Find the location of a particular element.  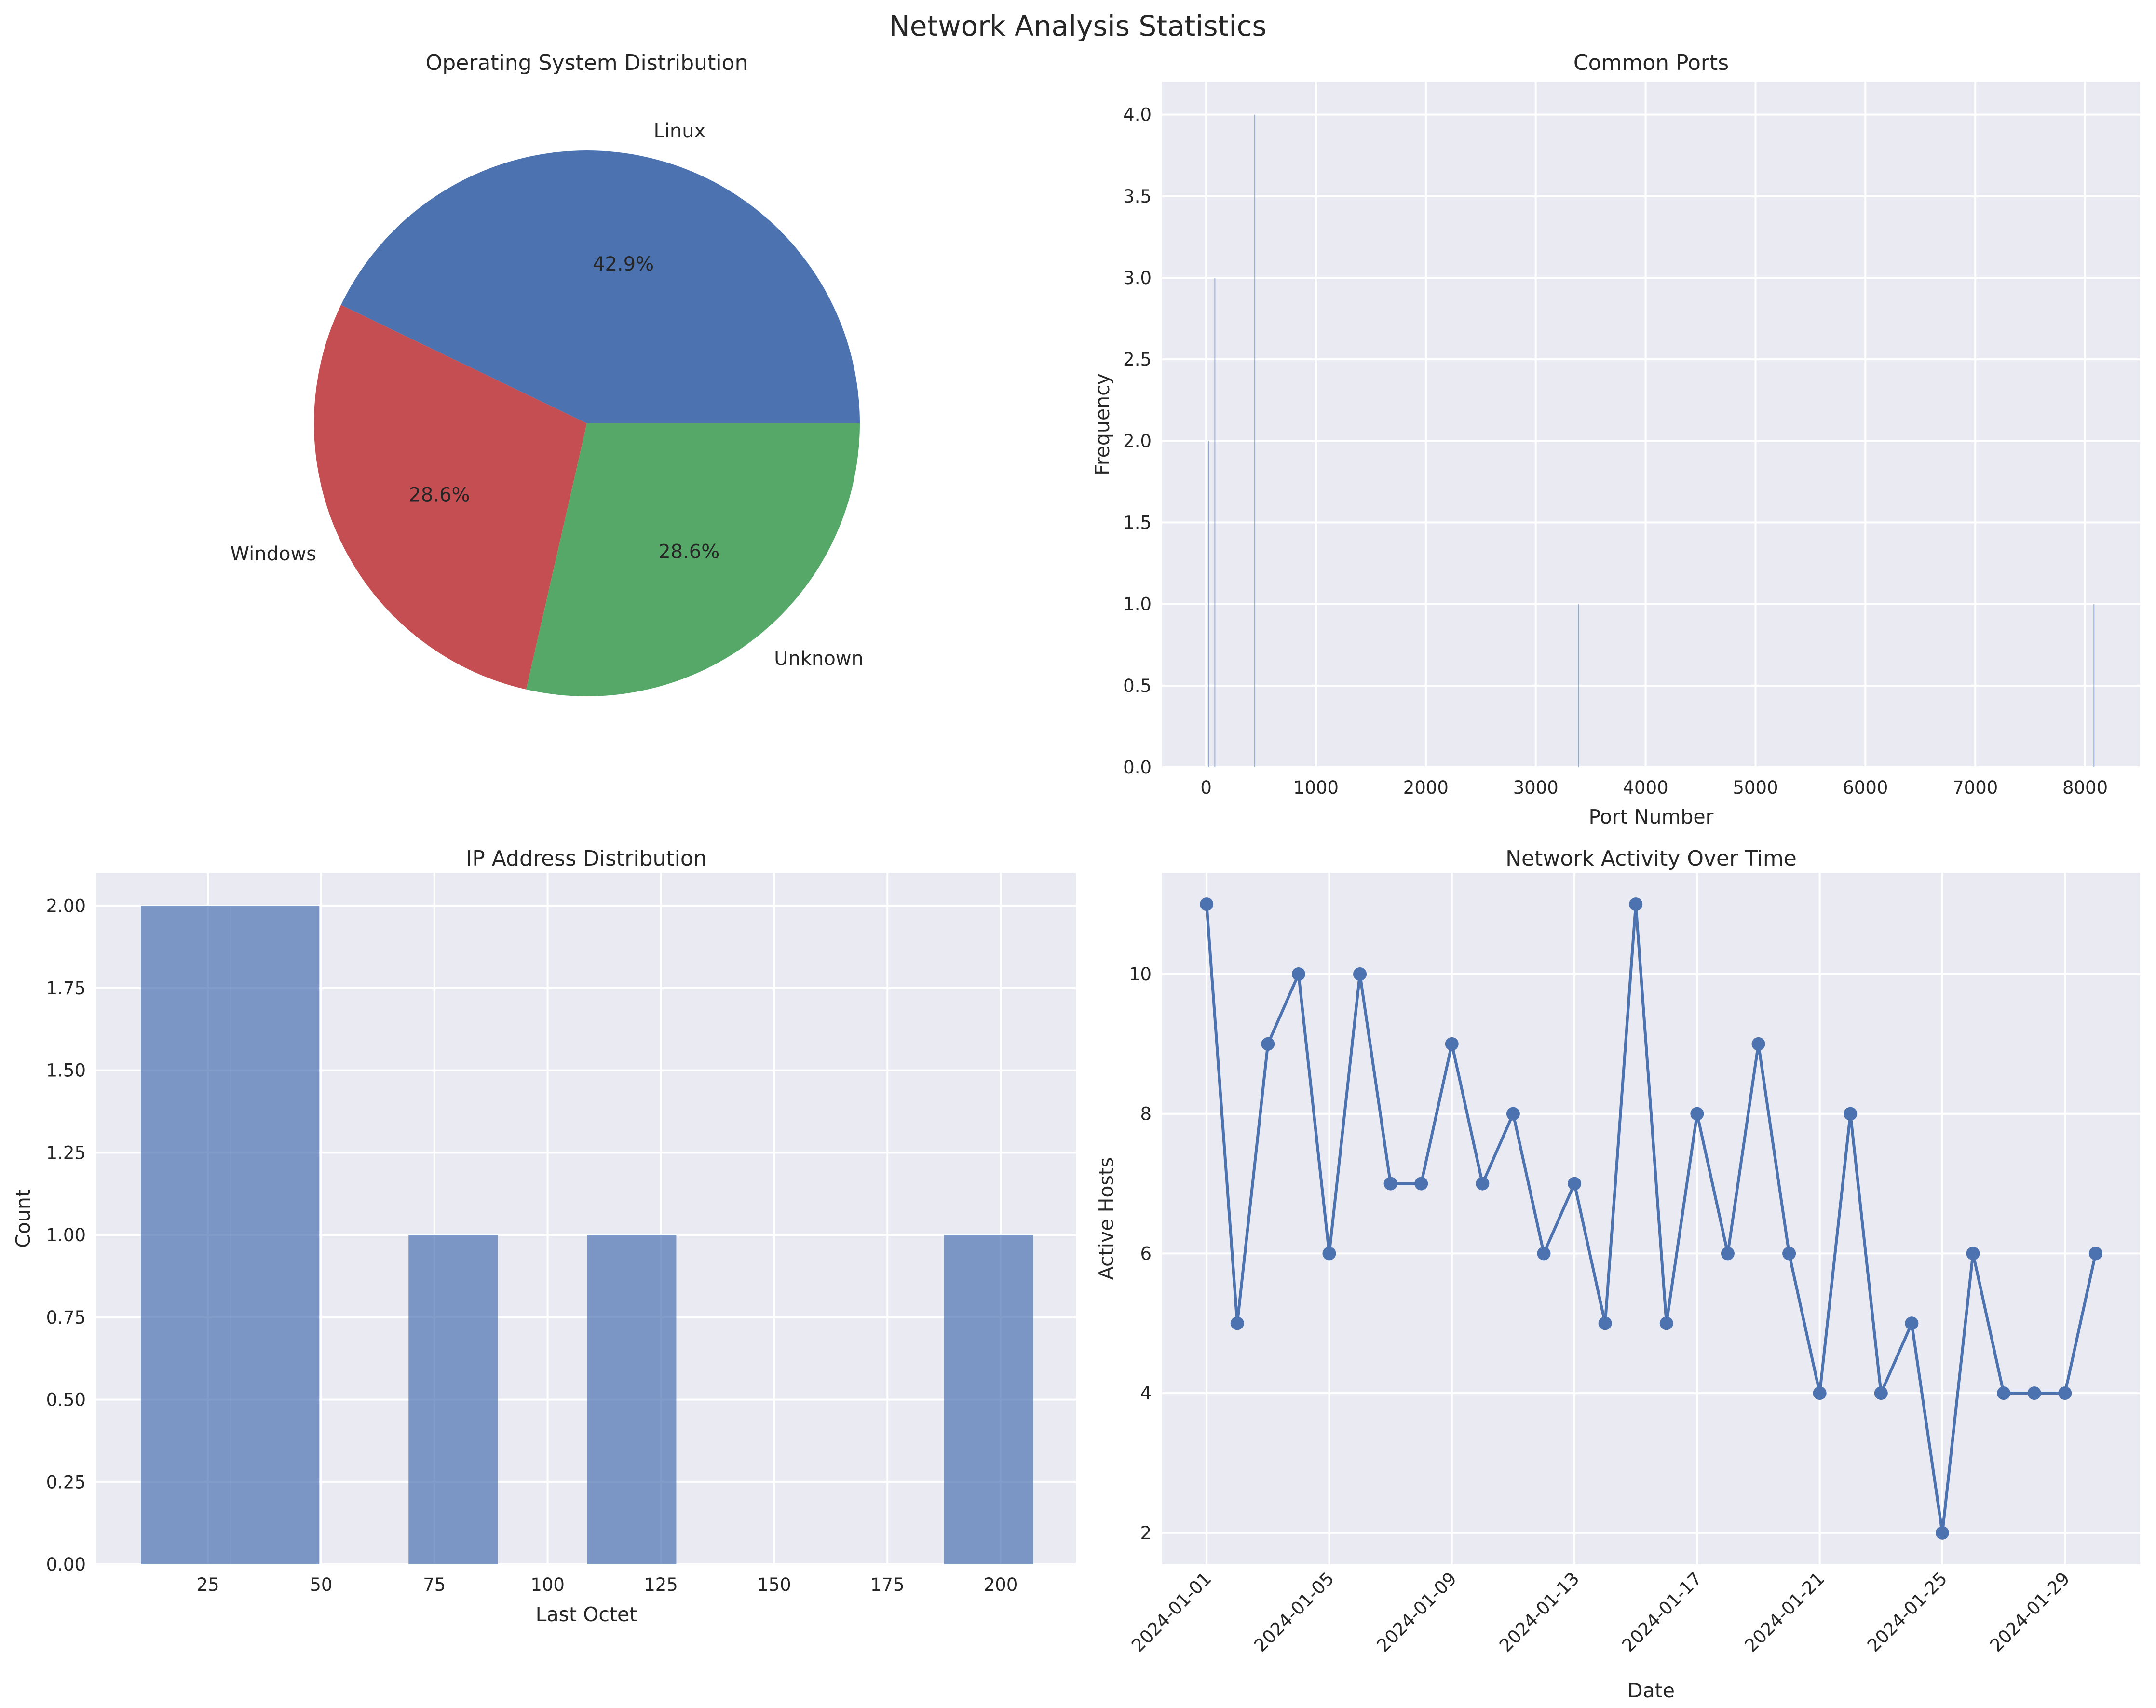

ip-y-axis-label: Count is located at coordinates (24, 1218).